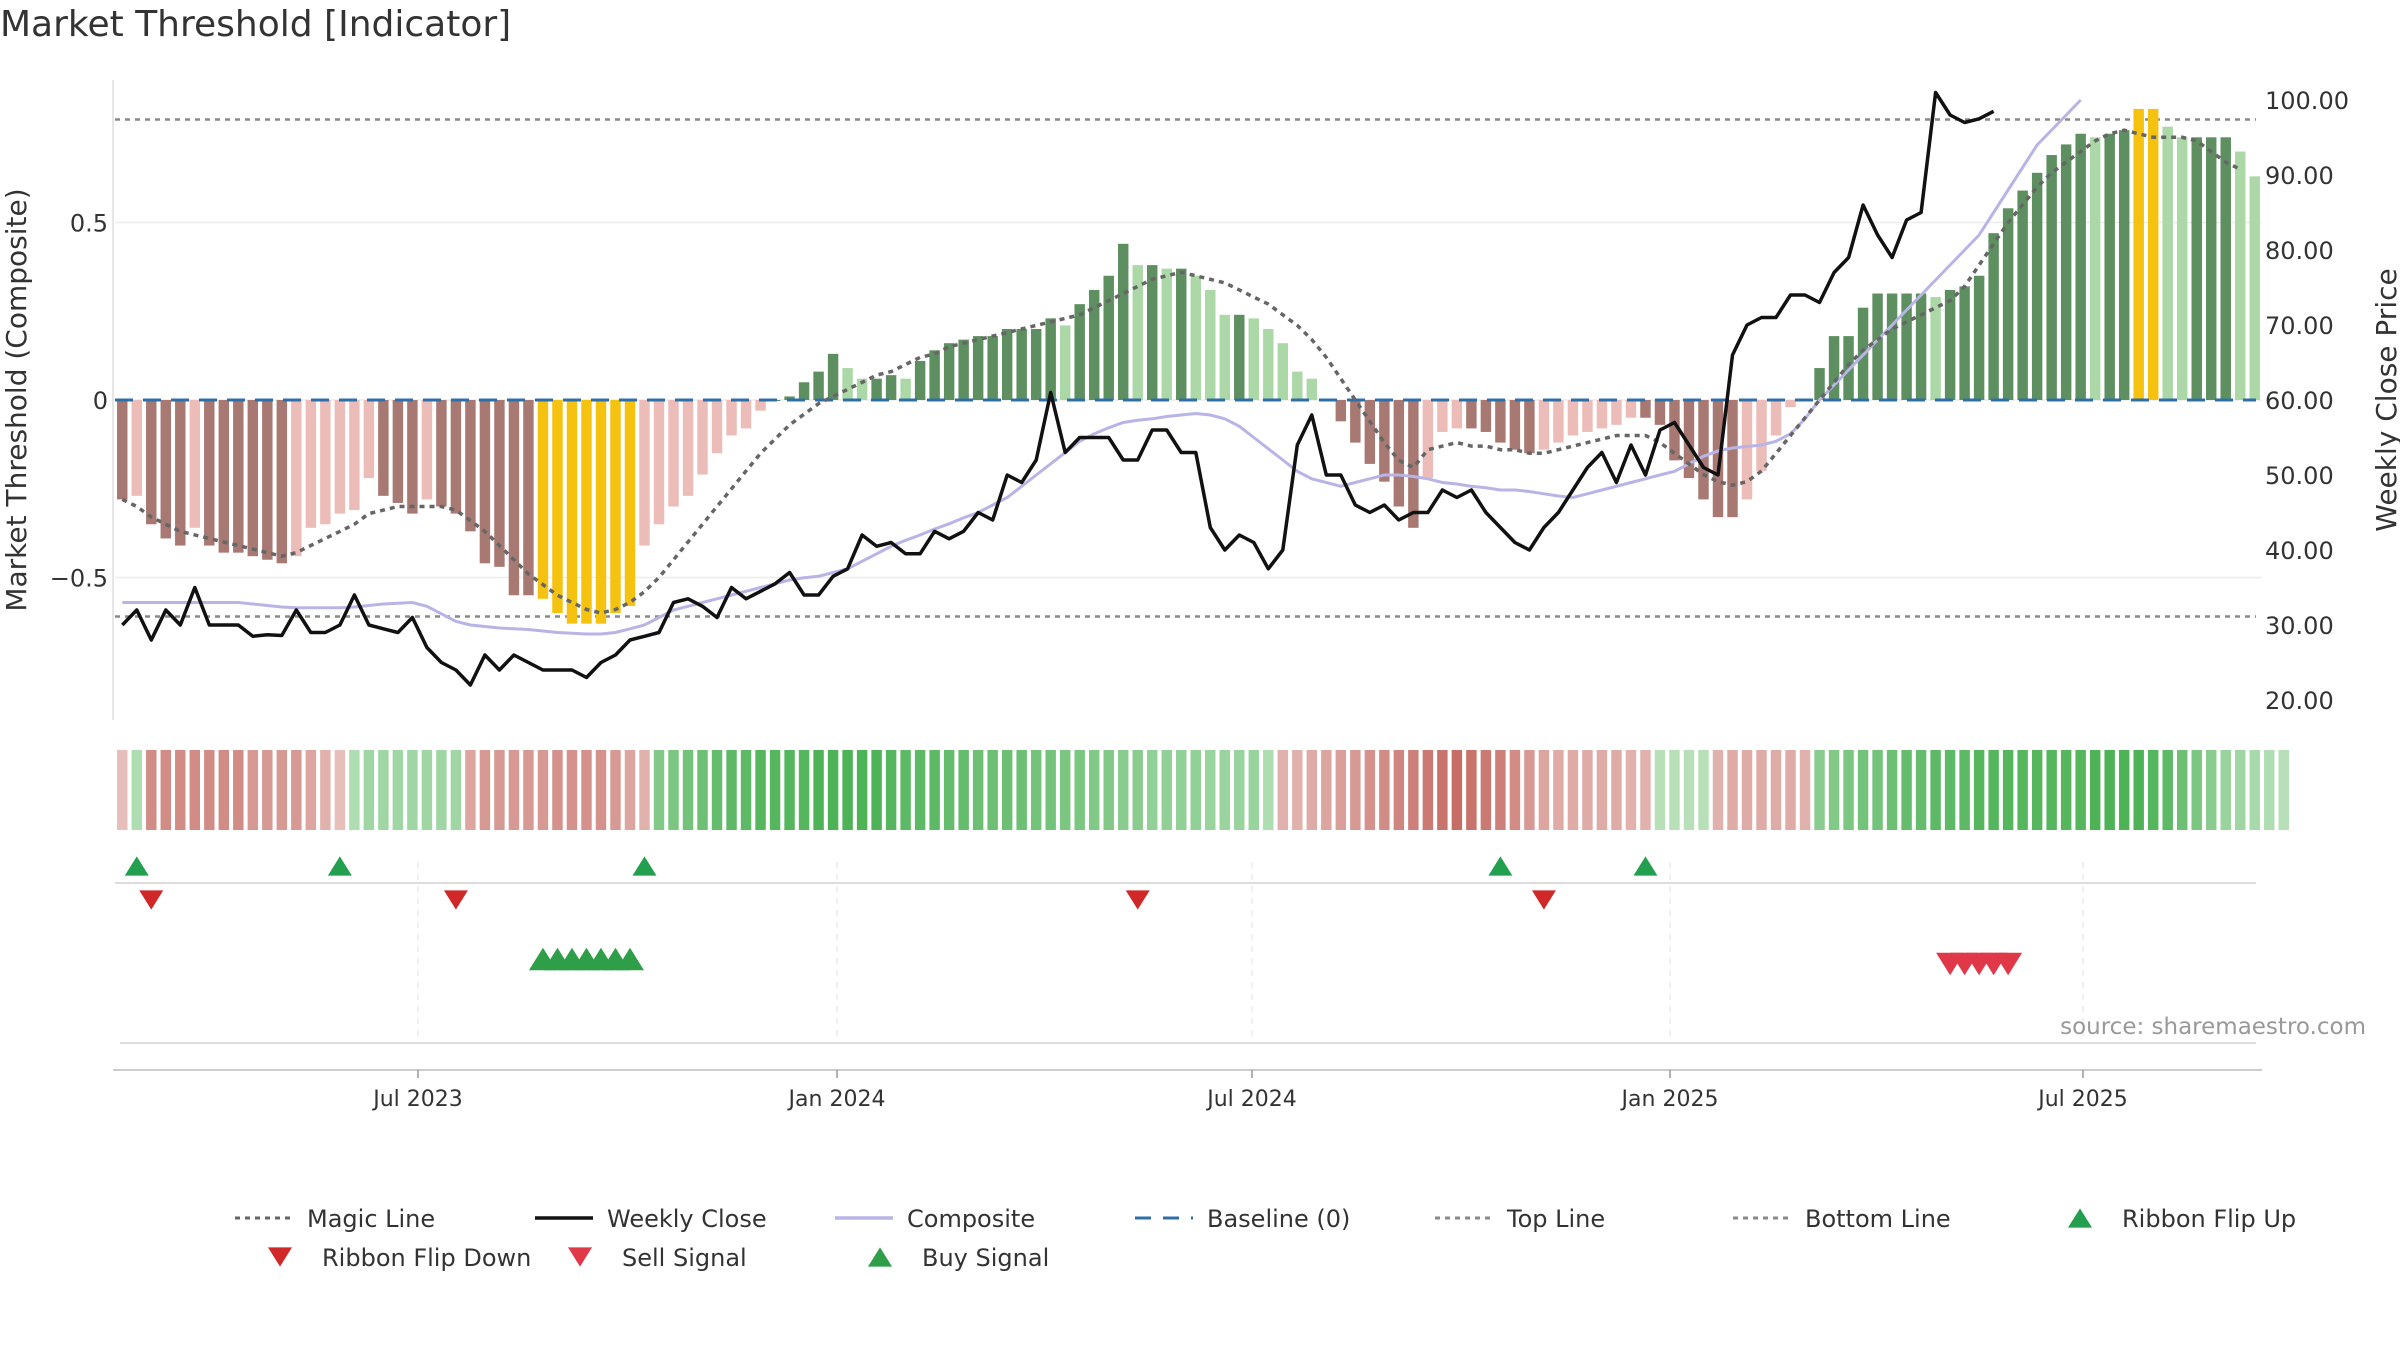 The height and width of the screenshot is (1350, 2400). What do you see at coordinates (1555, 1219) in the screenshot?
I see `legend-label: Top Line` at bounding box center [1555, 1219].